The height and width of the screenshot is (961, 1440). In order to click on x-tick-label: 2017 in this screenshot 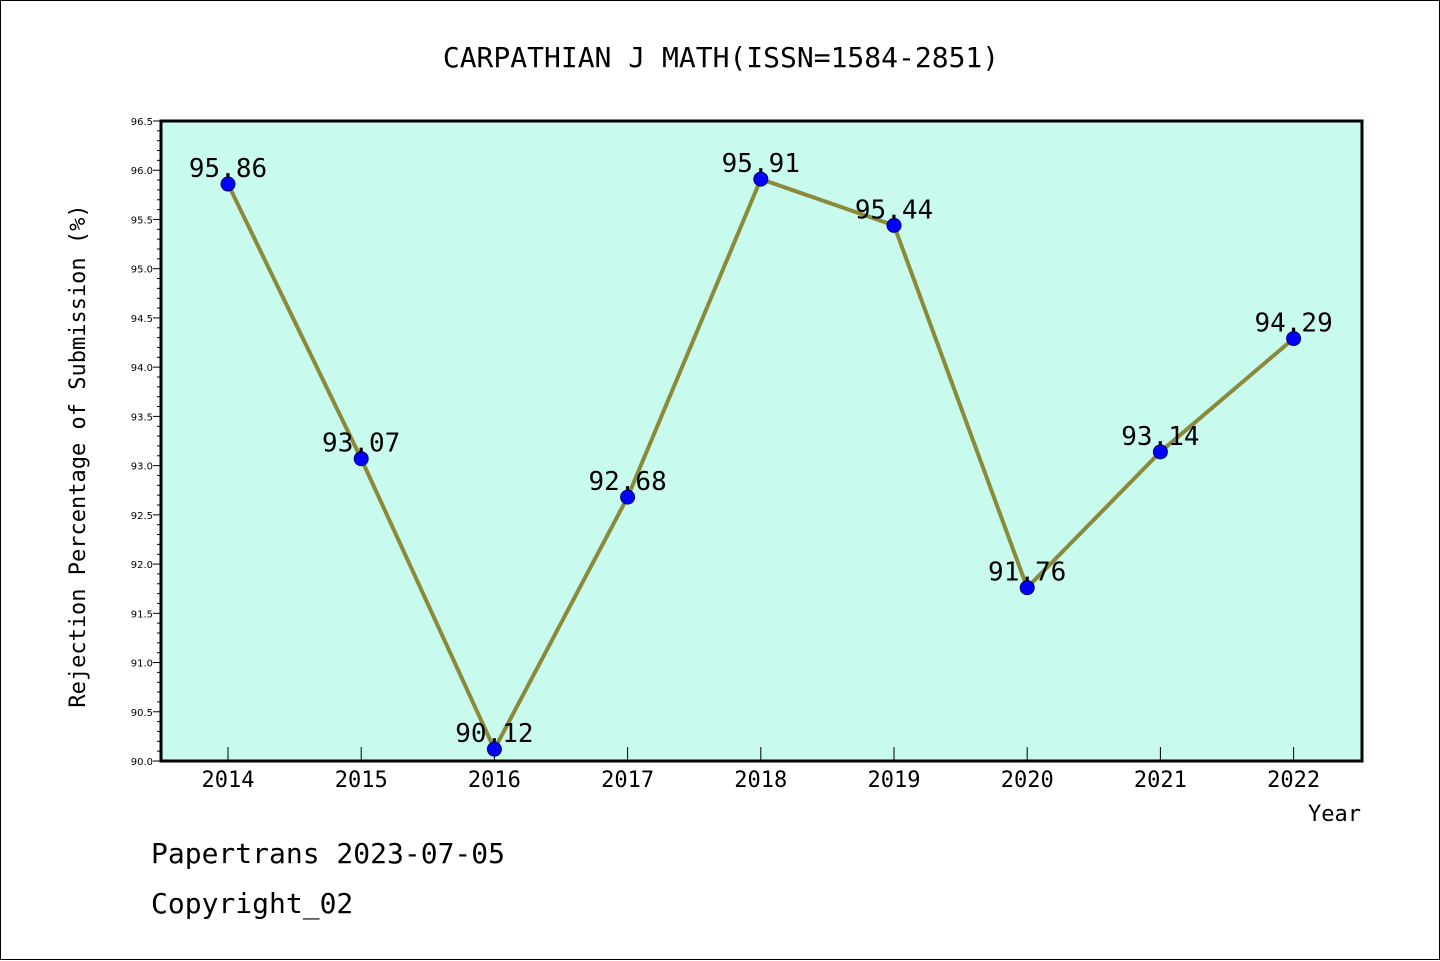, I will do `click(627, 780)`.